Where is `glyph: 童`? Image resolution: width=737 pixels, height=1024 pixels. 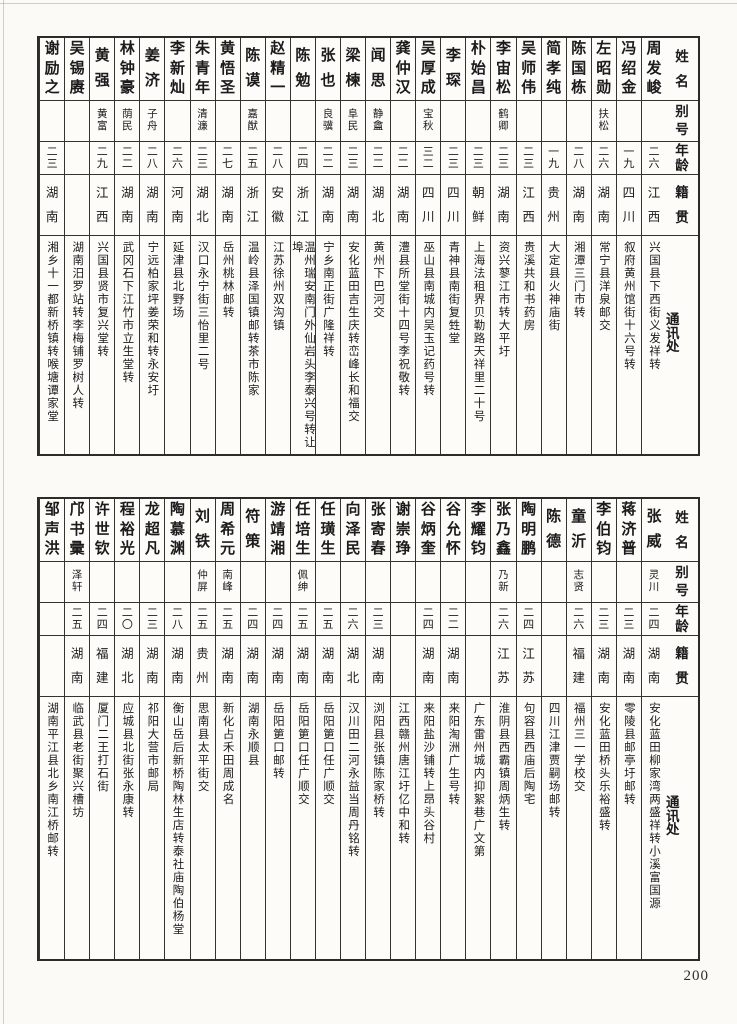 glyph: 童 is located at coordinates (579, 516).